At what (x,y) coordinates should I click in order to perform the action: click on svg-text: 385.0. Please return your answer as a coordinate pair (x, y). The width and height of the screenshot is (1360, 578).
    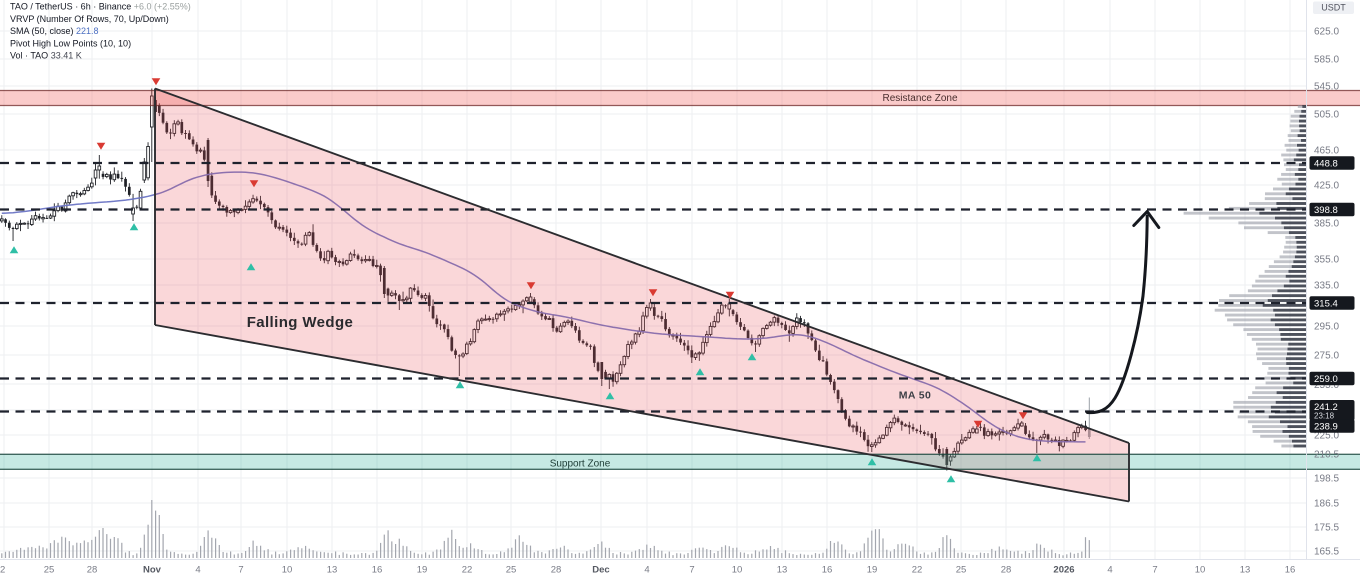
    Looking at the image, I should click on (1326, 224).